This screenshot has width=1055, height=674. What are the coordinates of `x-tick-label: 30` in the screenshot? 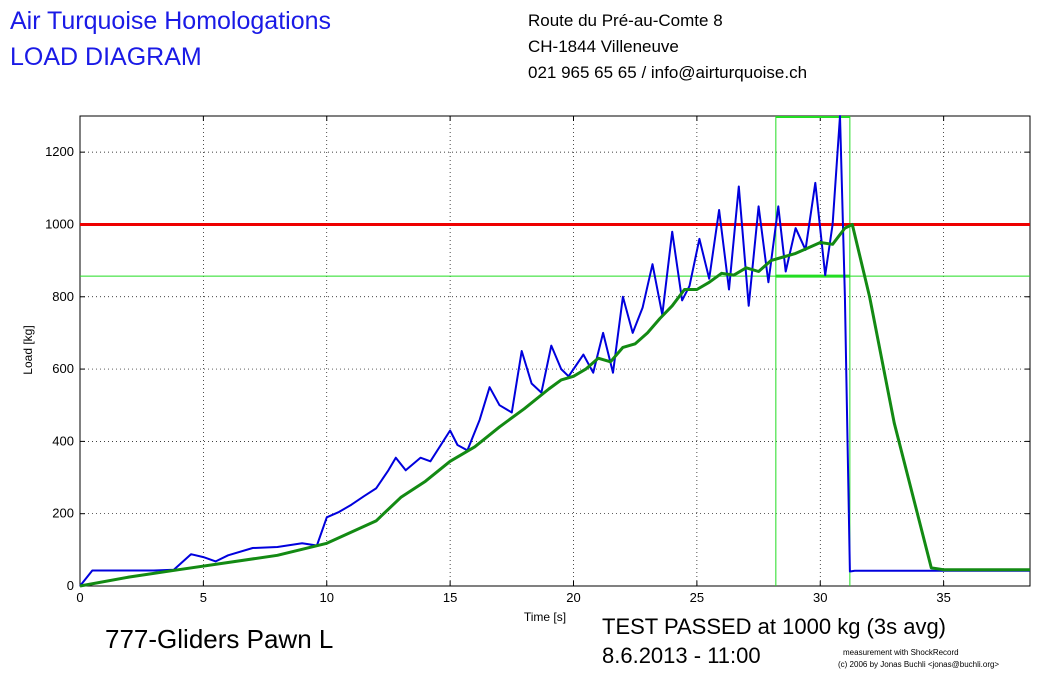 It's located at (820, 597).